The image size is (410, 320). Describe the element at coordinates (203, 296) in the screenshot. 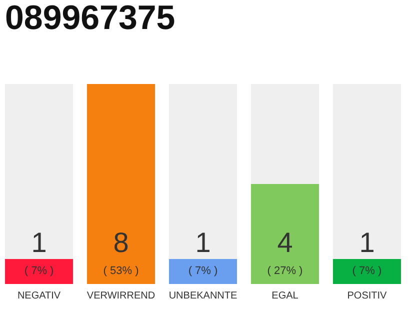

I see `x-tick-label: UNBEKANNTE` at that location.